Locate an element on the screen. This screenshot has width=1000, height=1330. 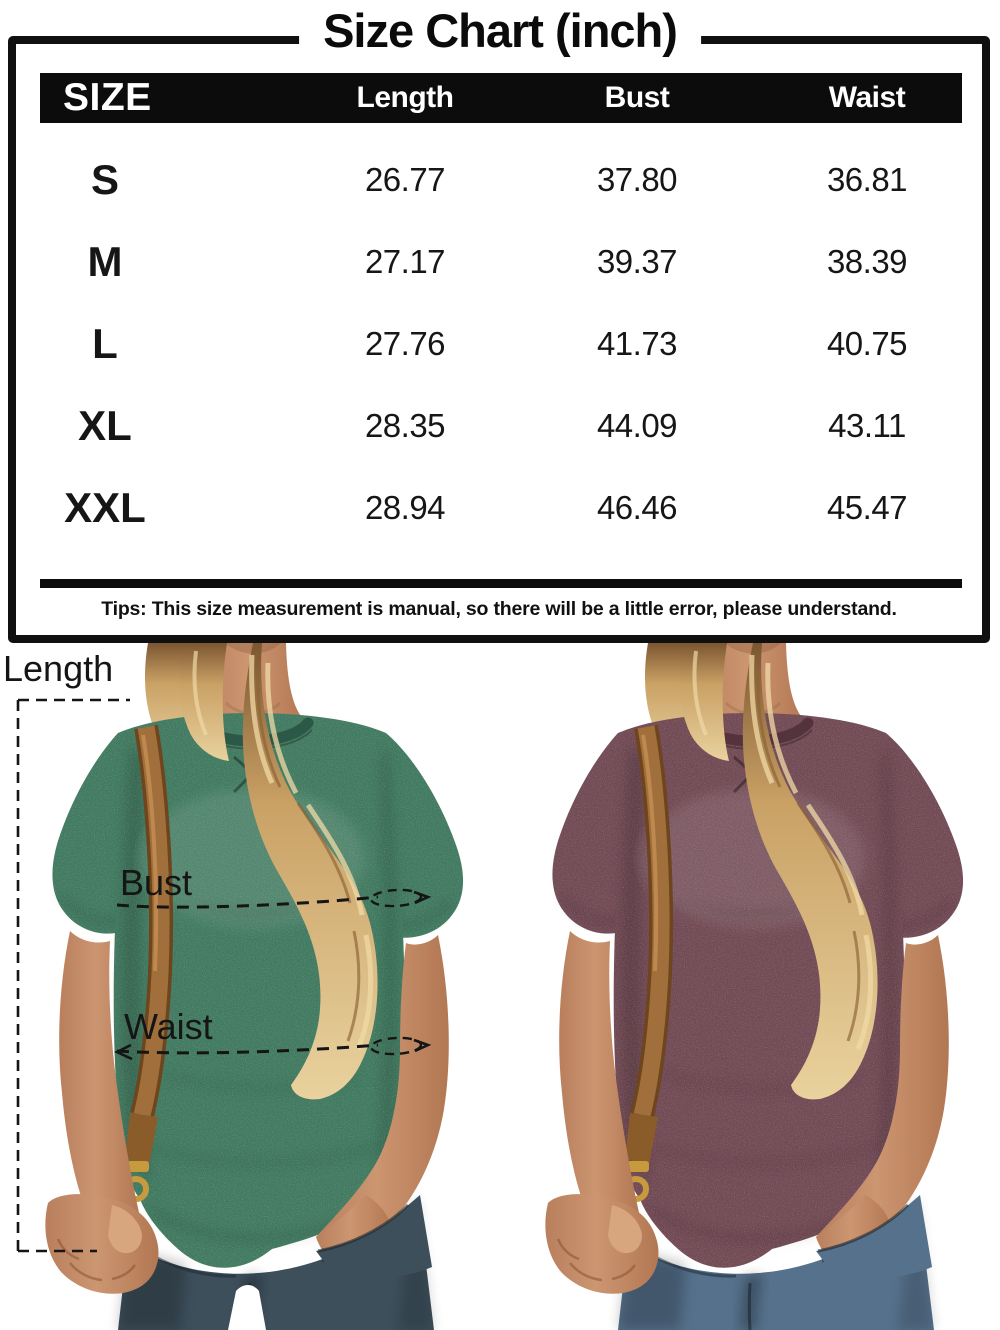
cell-bust: 46.46 is located at coordinates (637, 507).